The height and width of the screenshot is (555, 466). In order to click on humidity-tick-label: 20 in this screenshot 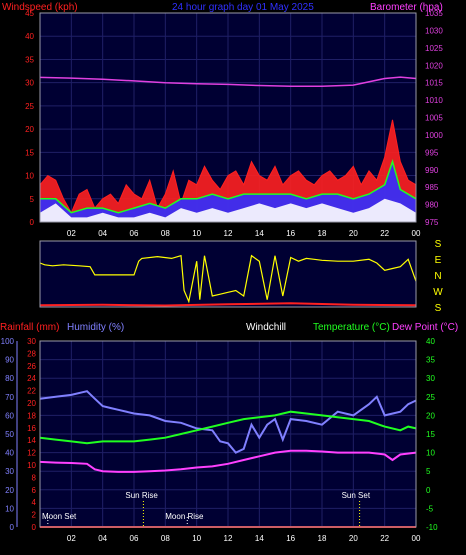, I will do `click(9, 490)`.